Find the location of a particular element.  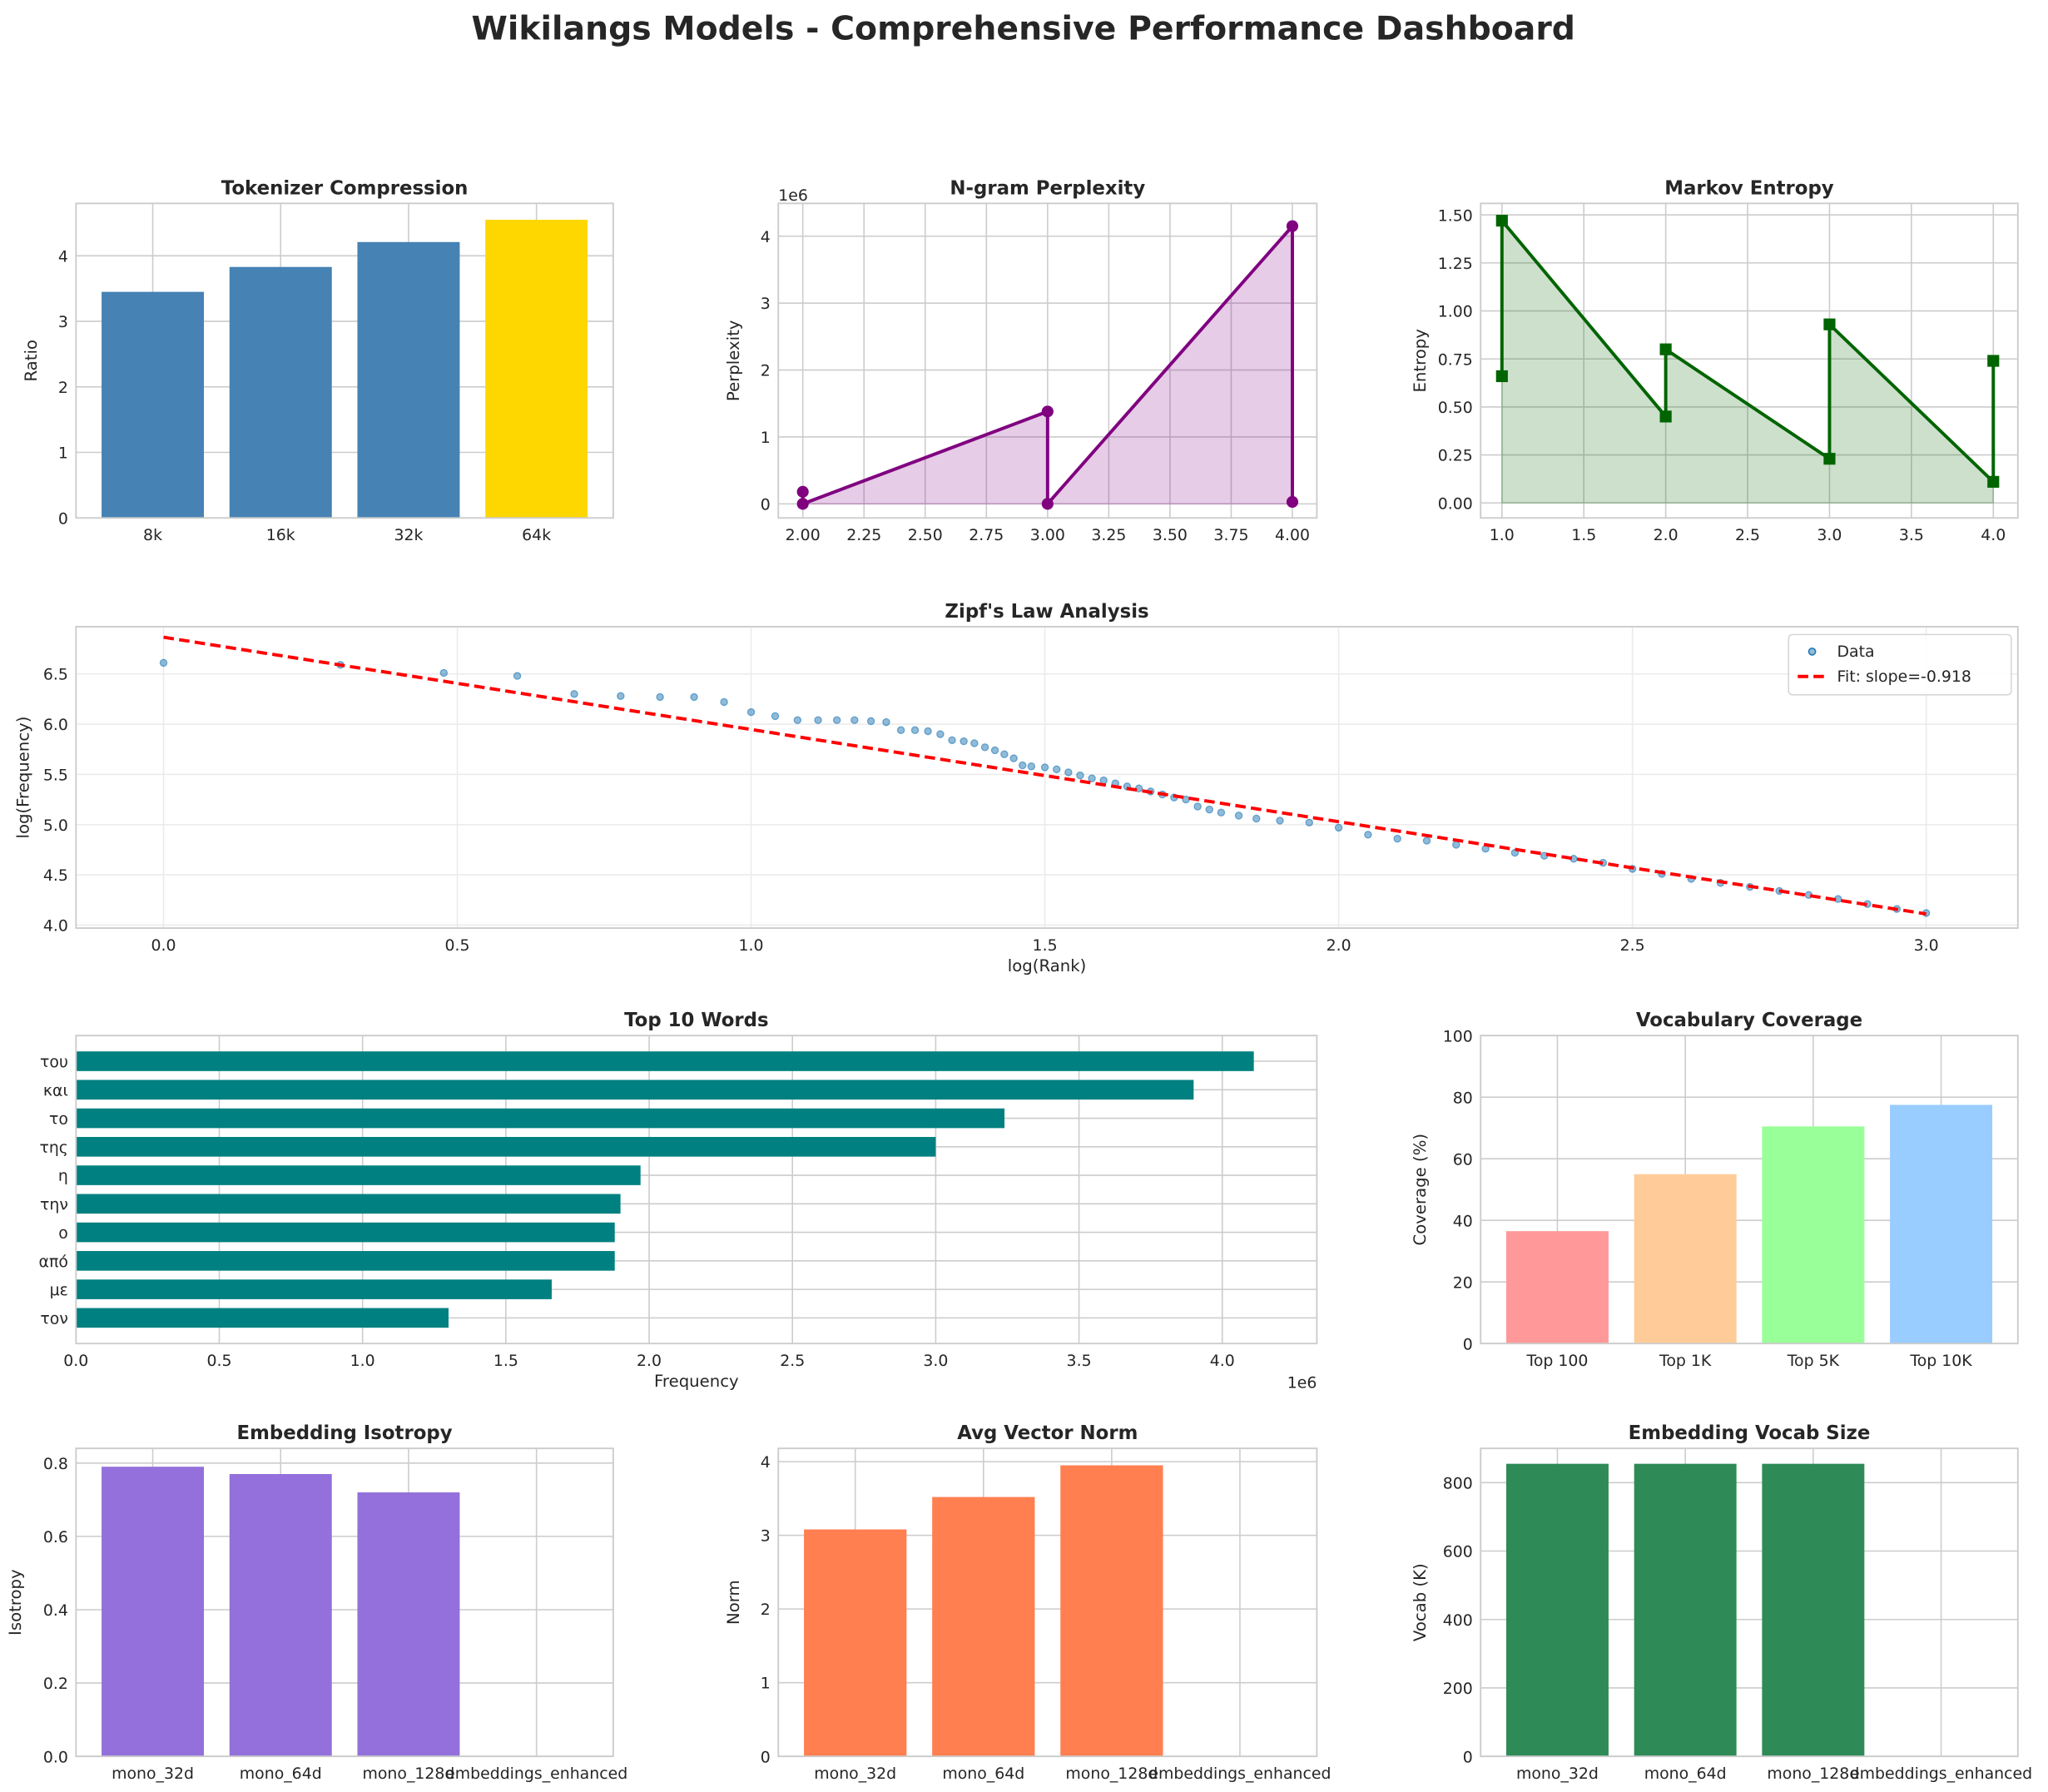

y-tick-label: 4.0 is located at coordinates (55, 926).